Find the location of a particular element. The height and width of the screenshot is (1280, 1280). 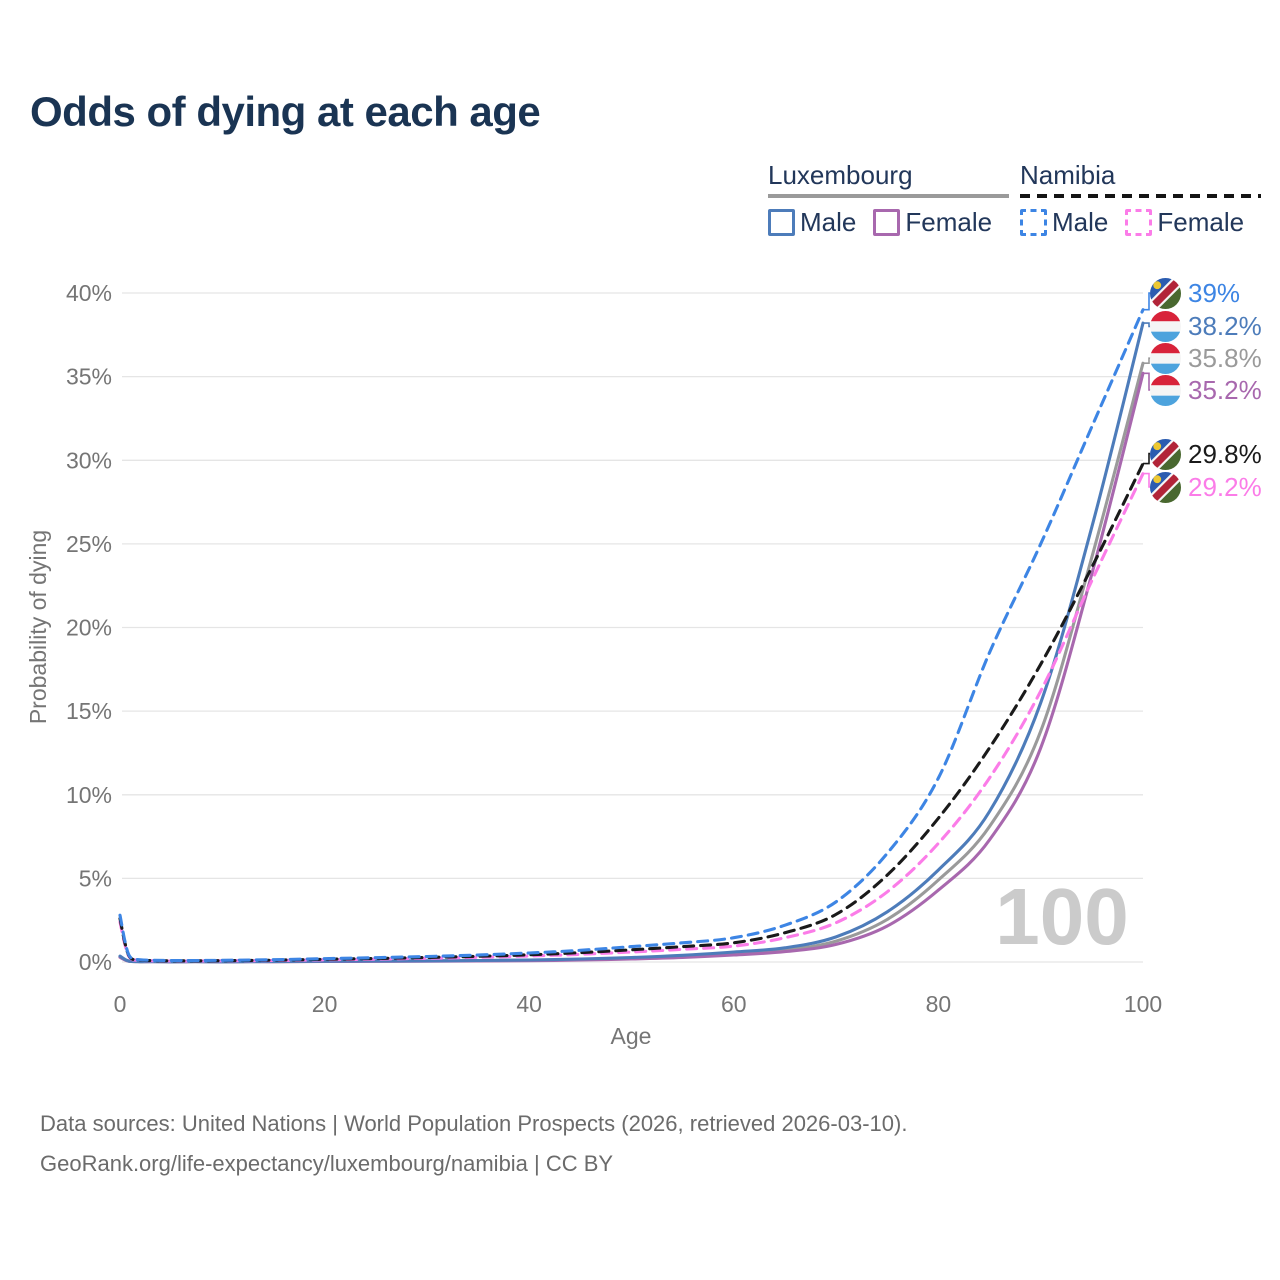

legend-swatch-luxembourg-male is located at coordinates (781, 222).